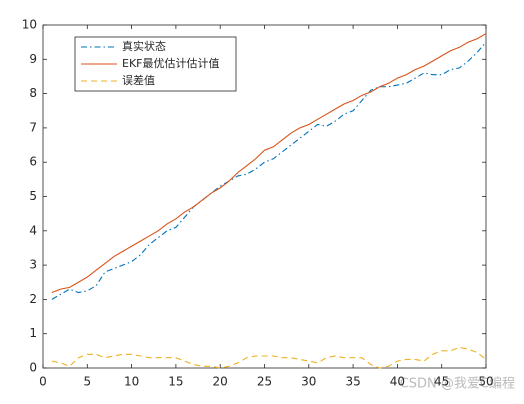 The height and width of the screenshot is (404, 524). What do you see at coordinates (485, 382) in the screenshot?
I see `x-tick-label: 50` at bounding box center [485, 382].